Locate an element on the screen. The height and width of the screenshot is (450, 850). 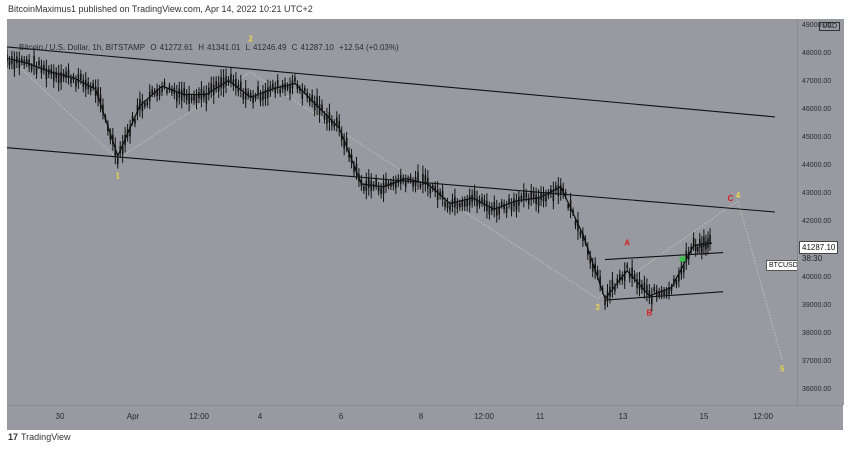
green-marker is located at coordinates (682, 259).